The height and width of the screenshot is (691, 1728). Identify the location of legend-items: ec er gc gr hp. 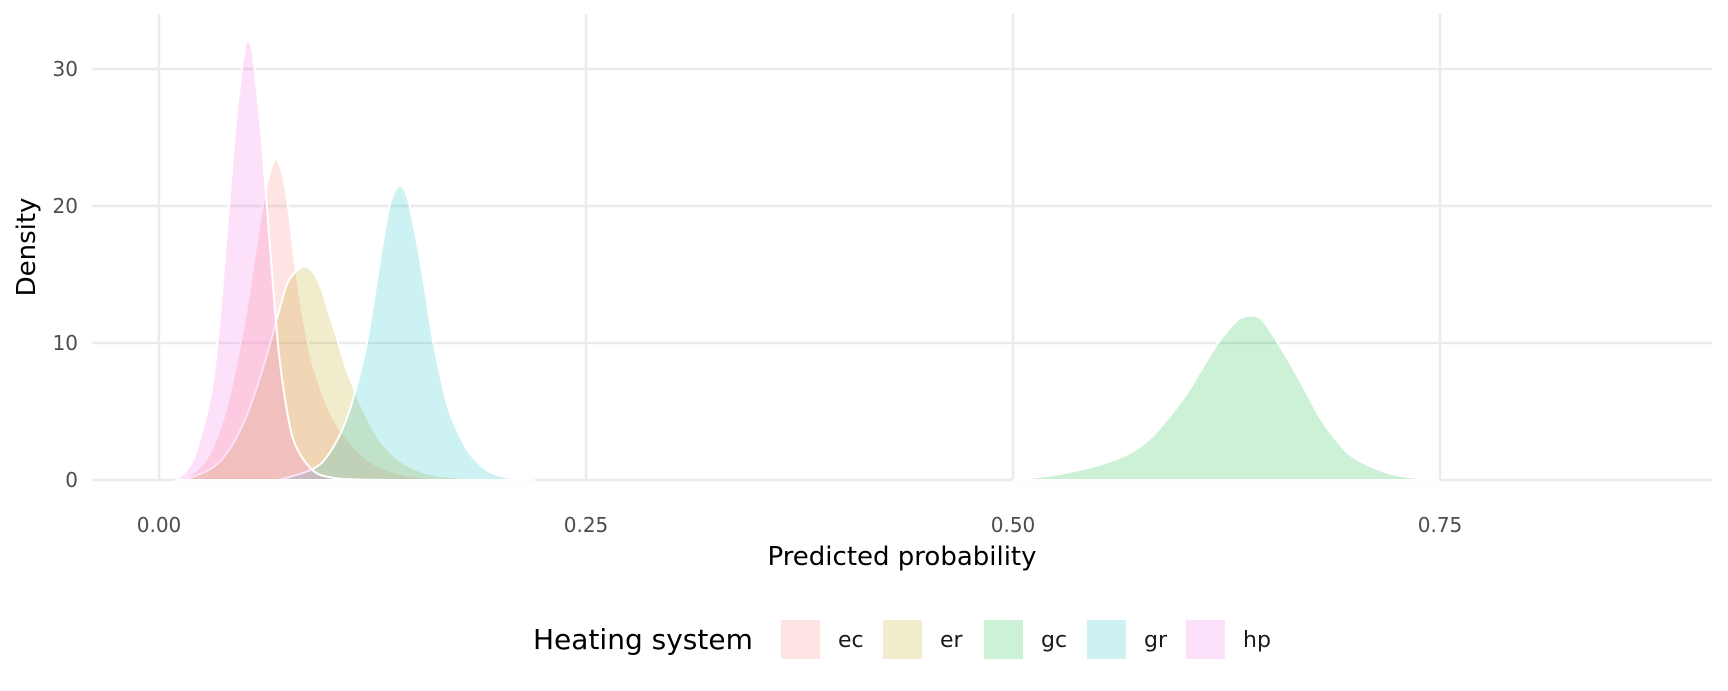
(1026, 639).